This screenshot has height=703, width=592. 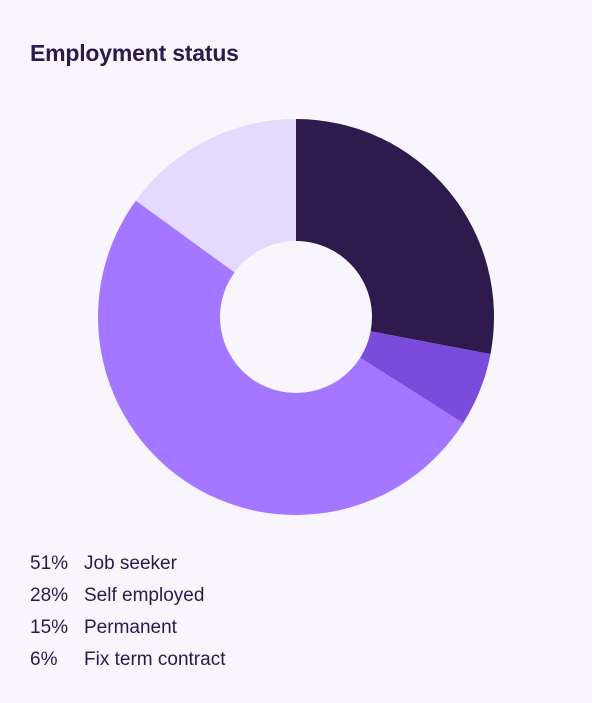 I want to click on legend-item-permanent: 15% Permanent, so click(x=127, y=628).